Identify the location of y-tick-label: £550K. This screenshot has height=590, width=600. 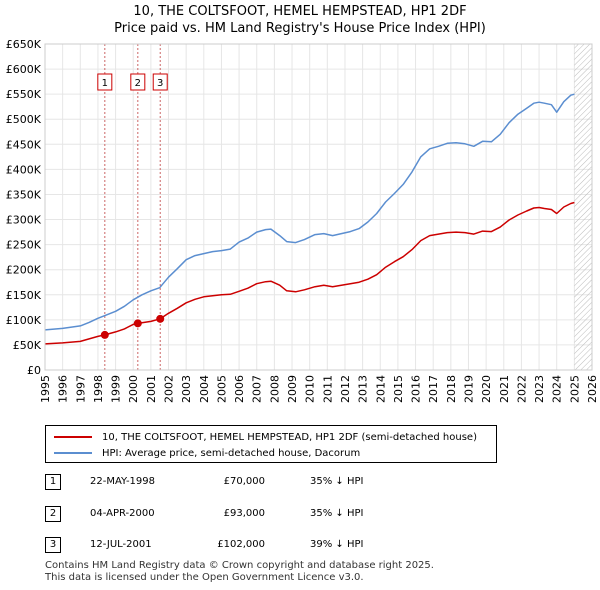
(24, 94).